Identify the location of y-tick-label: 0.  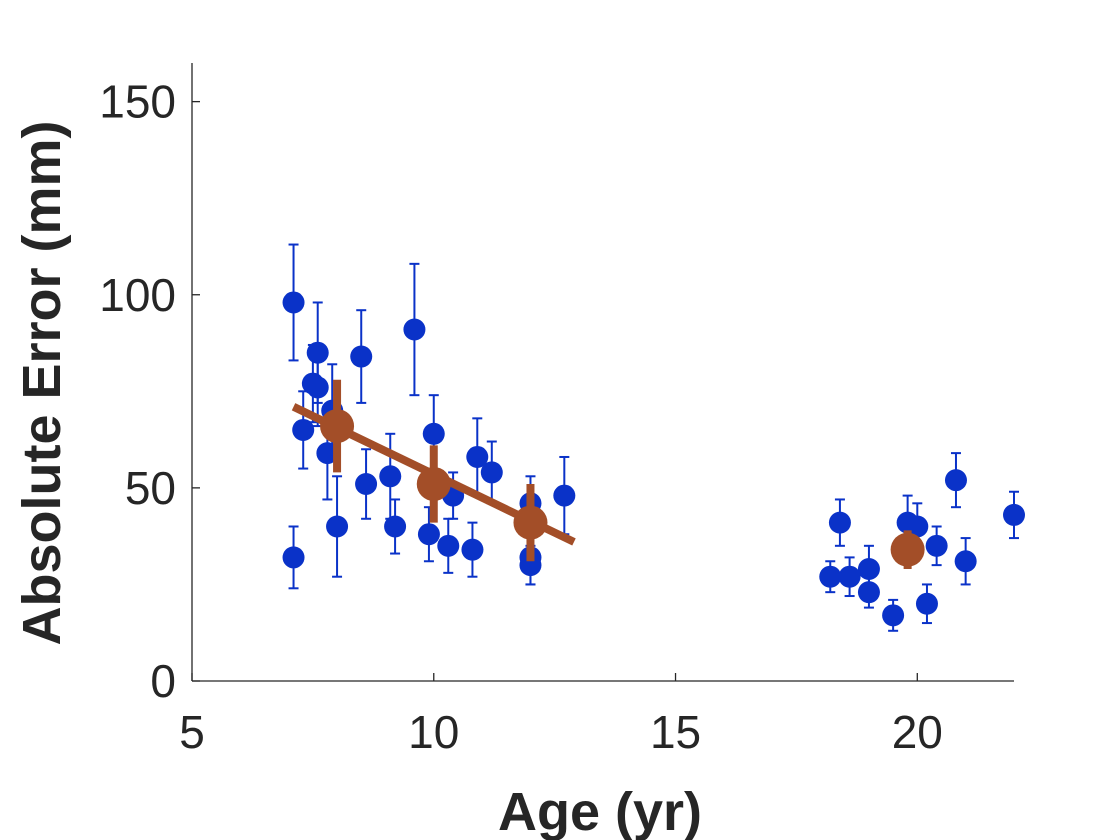
(163, 681).